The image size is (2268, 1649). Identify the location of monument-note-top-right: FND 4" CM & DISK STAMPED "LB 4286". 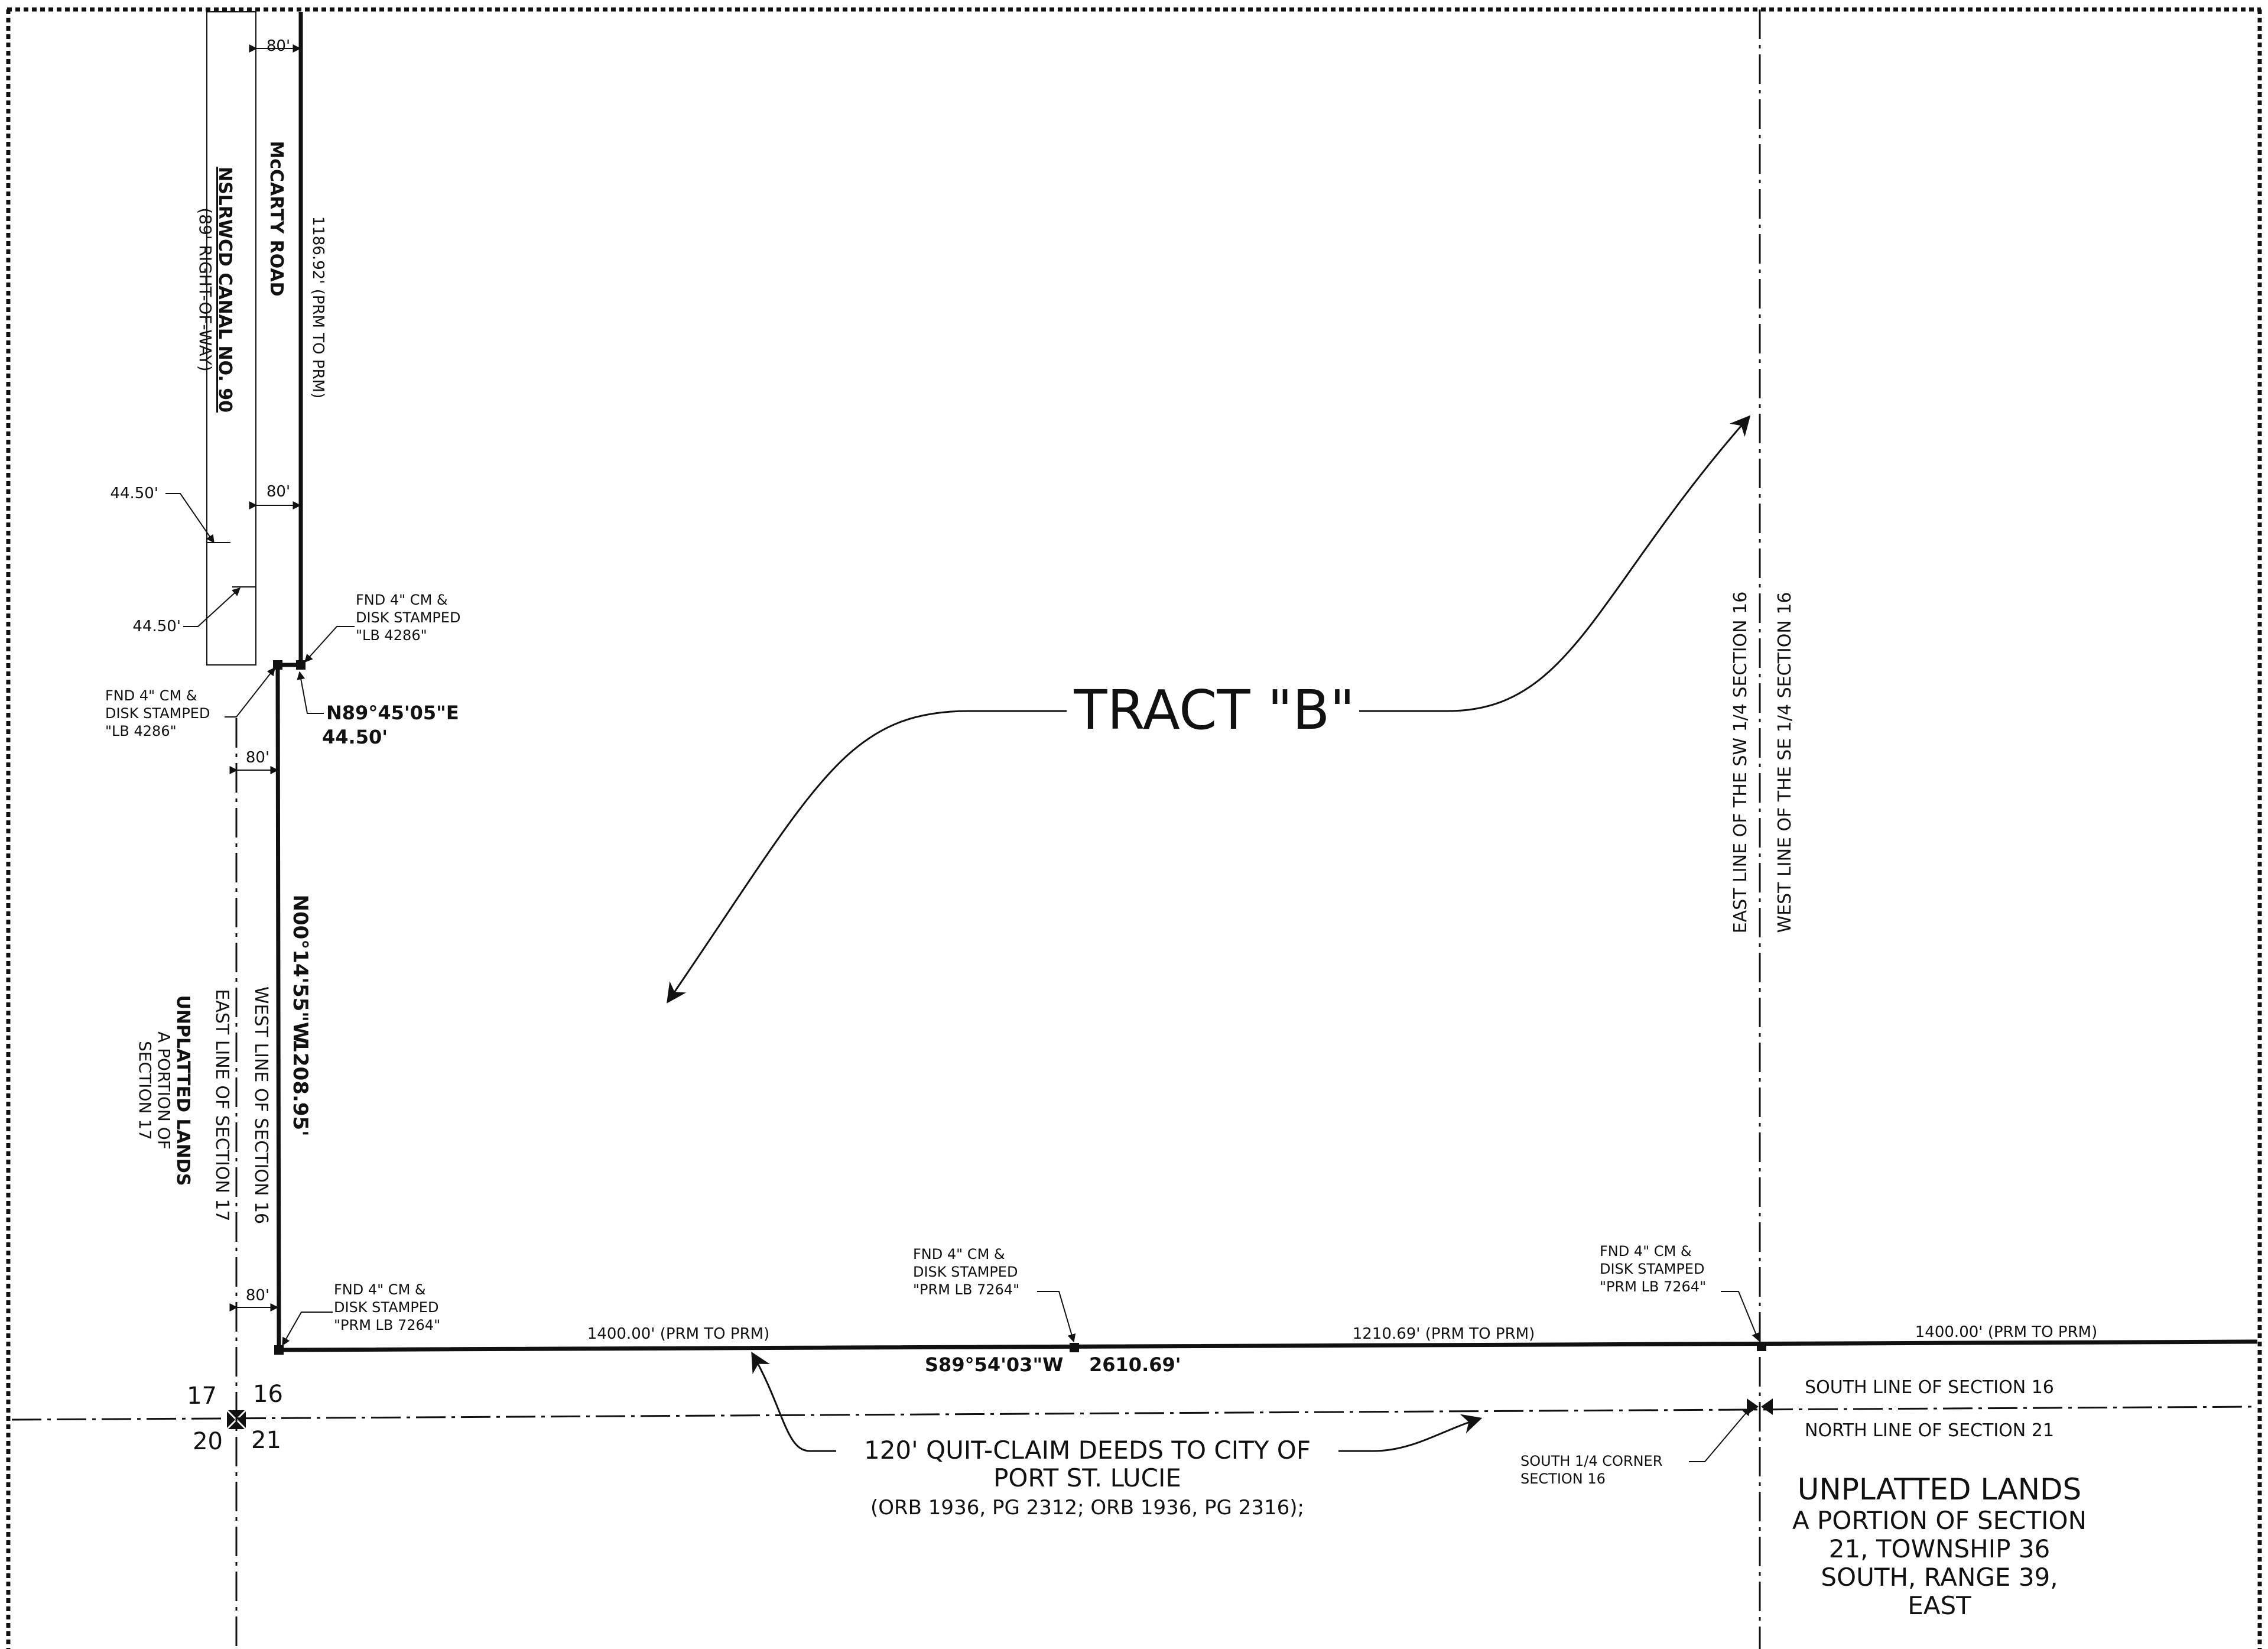
(408, 618).